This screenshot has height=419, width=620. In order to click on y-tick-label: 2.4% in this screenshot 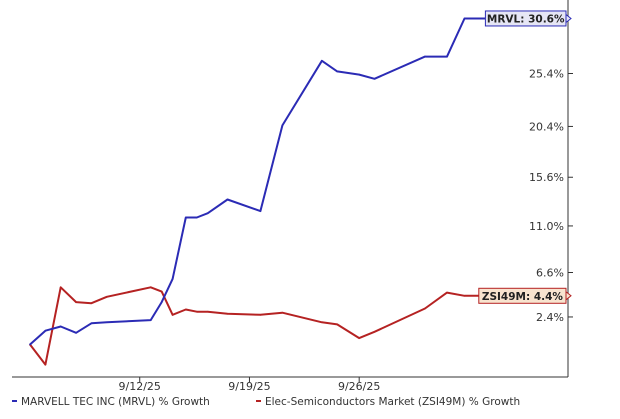, I will do `click(550, 317)`.